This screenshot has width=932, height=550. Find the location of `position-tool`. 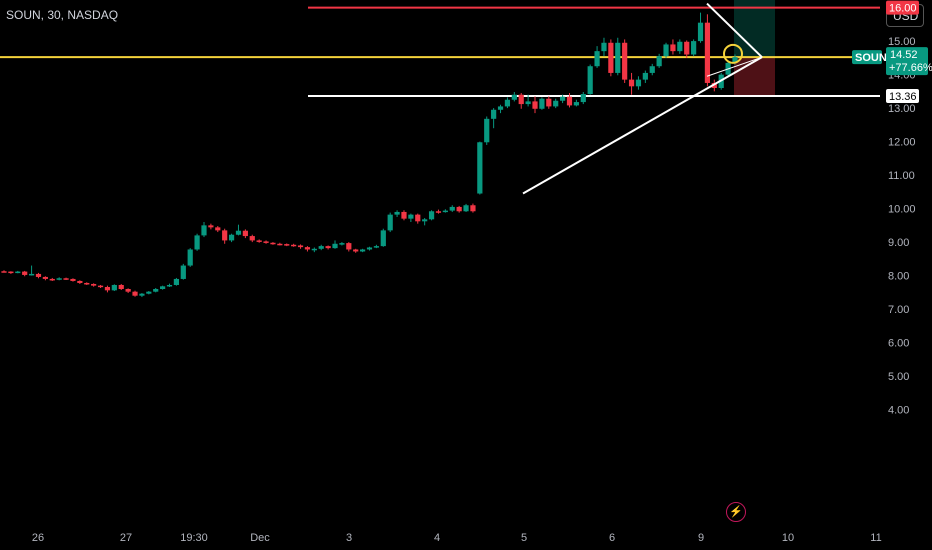

position-tool is located at coordinates (754, 48).